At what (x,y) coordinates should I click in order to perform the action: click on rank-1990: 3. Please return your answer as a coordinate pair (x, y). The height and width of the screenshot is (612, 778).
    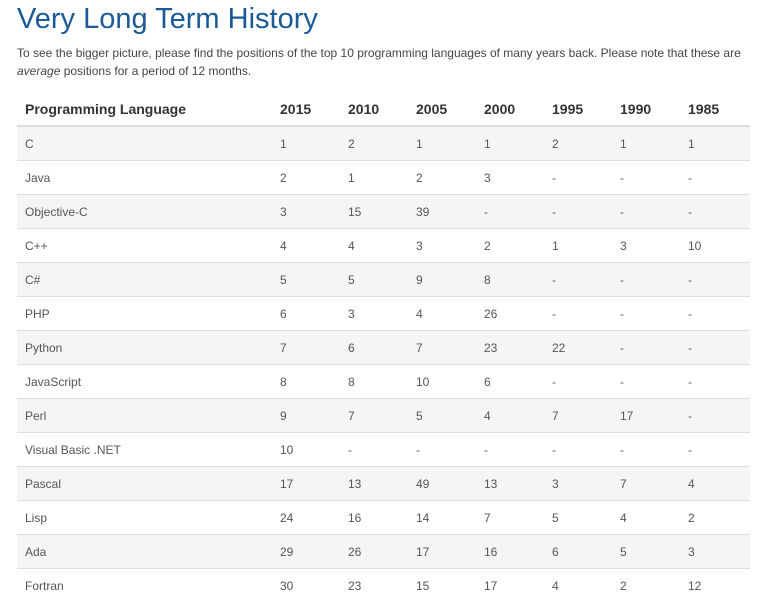
    Looking at the image, I should click on (646, 245).